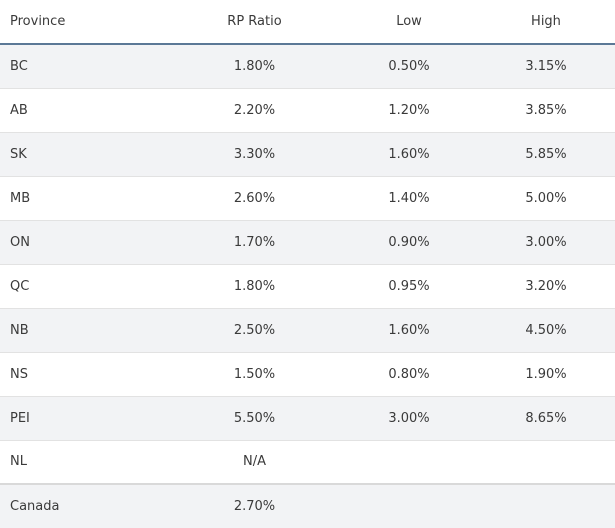 The width and height of the screenshot is (615, 528). I want to click on table-header: Province RP Ratio Low High, so click(307, 22).